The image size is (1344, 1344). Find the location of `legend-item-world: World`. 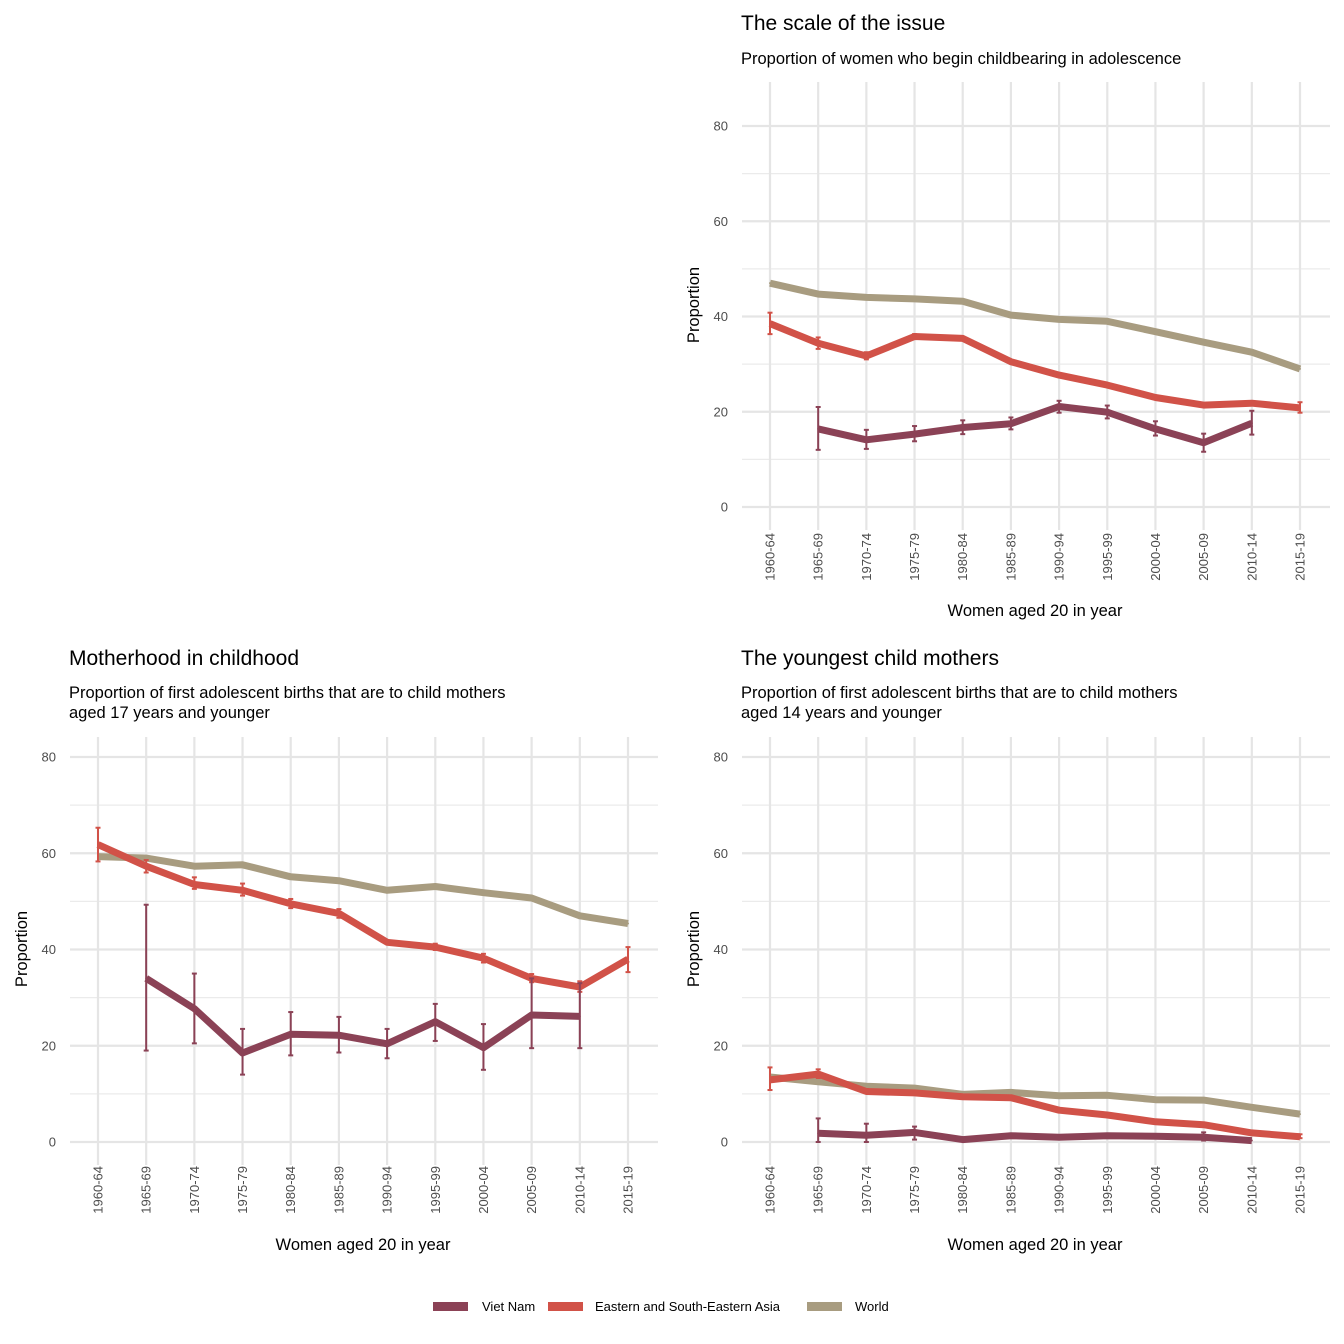

legend-item-world: World is located at coordinates (848, 1306).